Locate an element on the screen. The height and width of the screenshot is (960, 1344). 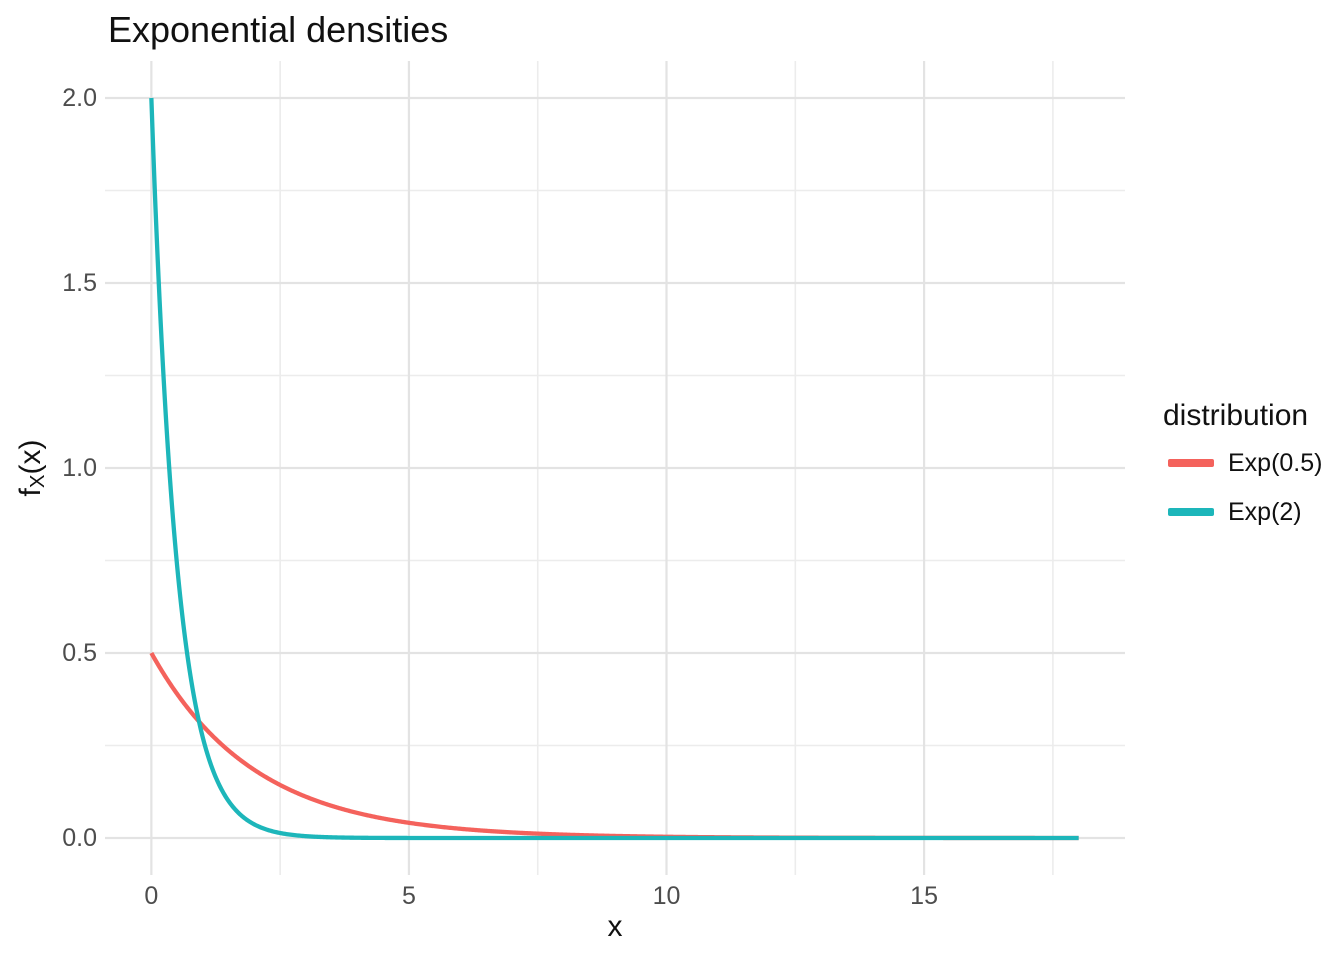
y-axis-title-base: f is located at coordinates (30, 492).